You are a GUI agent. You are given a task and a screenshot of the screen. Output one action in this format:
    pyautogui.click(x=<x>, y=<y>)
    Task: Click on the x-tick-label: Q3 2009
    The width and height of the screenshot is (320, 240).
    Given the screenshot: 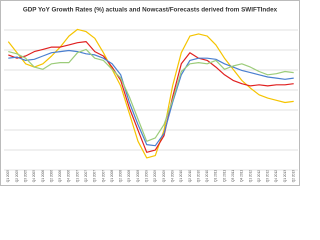 What is the action you would take?
    pyautogui.click(x=164, y=176)
    